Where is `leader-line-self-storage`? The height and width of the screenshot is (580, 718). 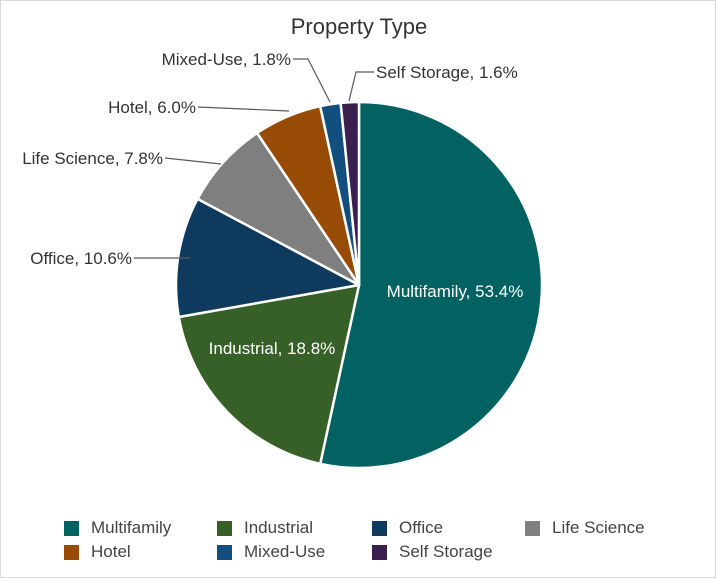
leader-line-self-storage is located at coordinates (361, 86).